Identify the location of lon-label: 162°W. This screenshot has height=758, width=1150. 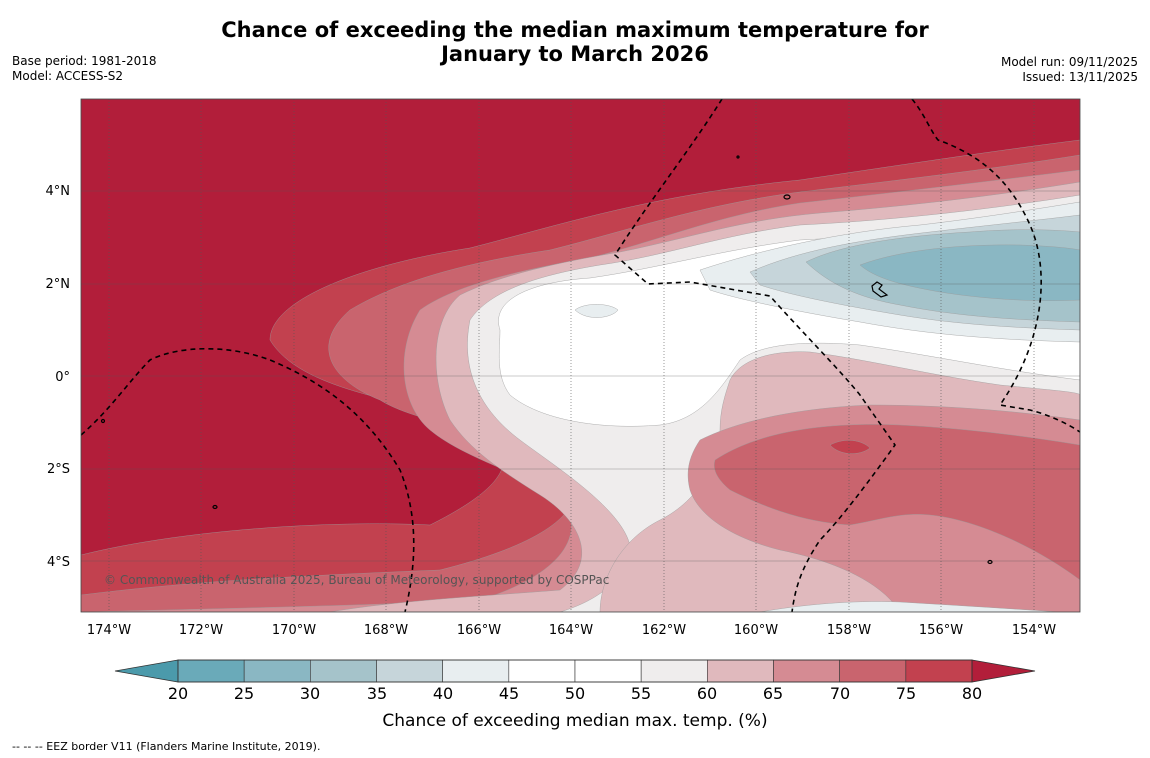
(664, 630).